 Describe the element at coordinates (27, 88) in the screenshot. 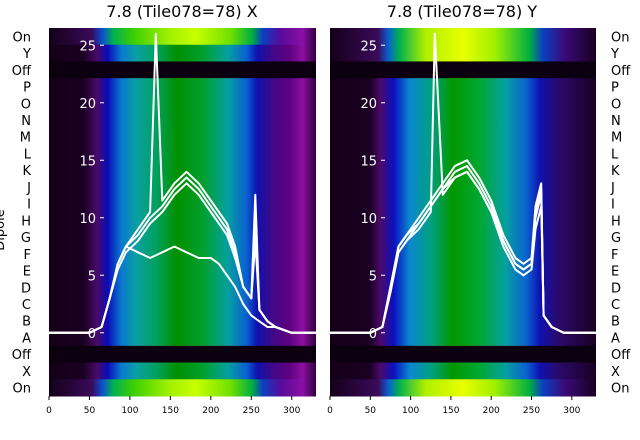

I see `left-dipole-label-3: P` at that location.